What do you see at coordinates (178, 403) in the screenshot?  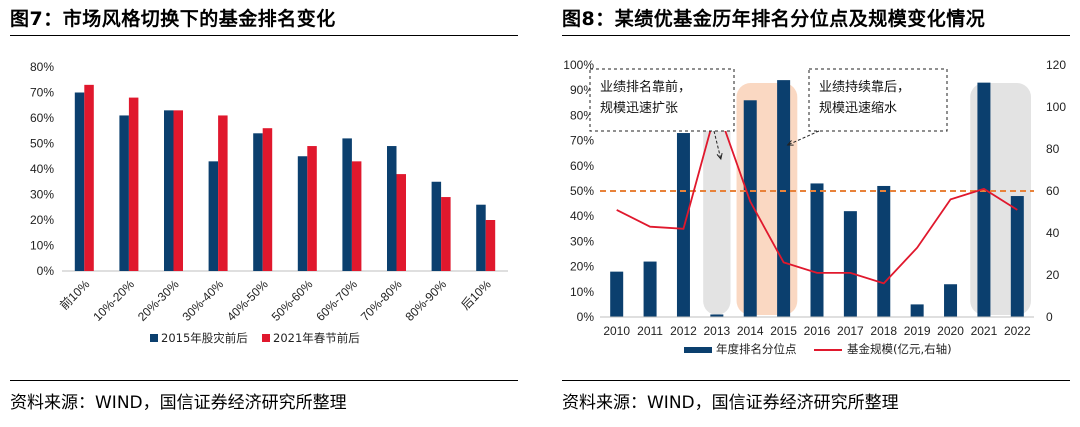 I see `source-note-left: 资料来源：WIND，国信证券经济研究所整理` at bounding box center [178, 403].